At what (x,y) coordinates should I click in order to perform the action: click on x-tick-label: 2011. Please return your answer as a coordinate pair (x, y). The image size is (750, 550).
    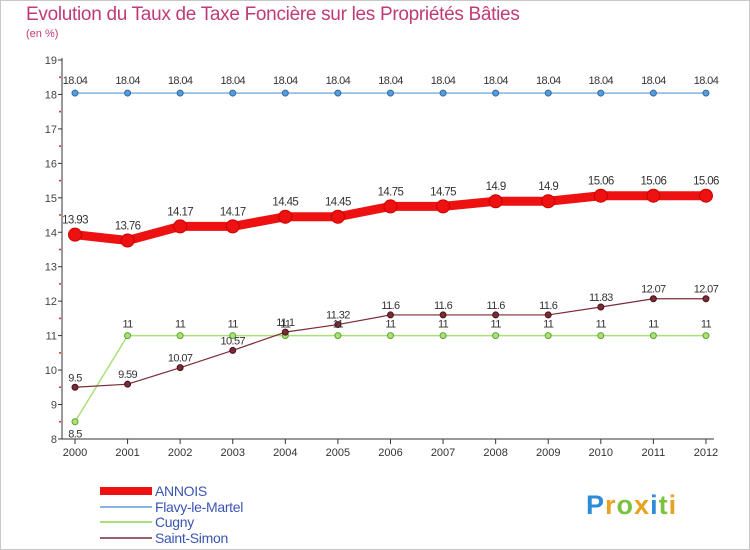
    Looking at the image, I should click on (654, 453).